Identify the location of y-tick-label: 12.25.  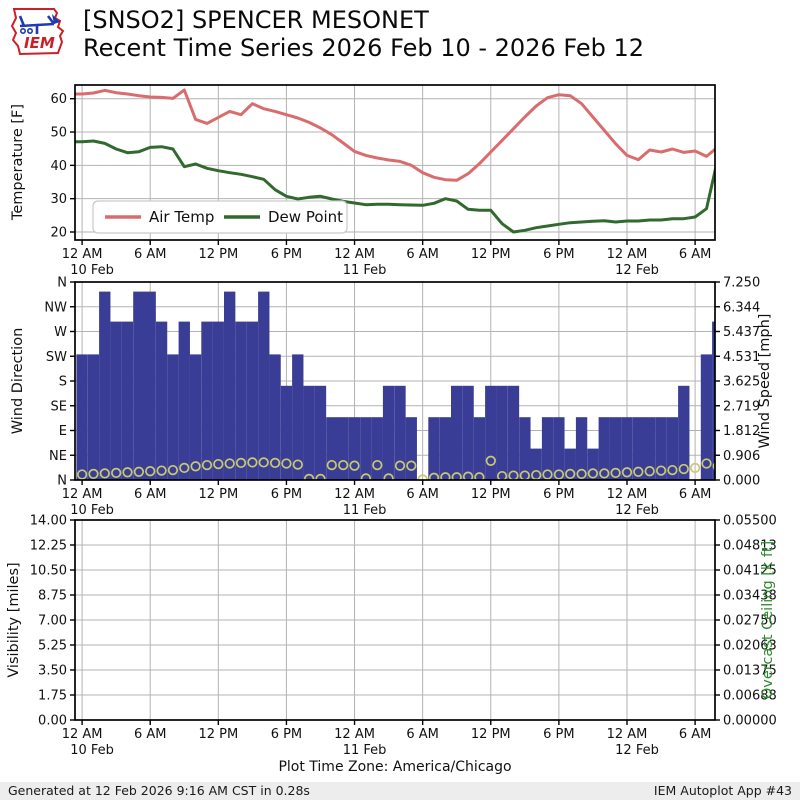
(48, 546).